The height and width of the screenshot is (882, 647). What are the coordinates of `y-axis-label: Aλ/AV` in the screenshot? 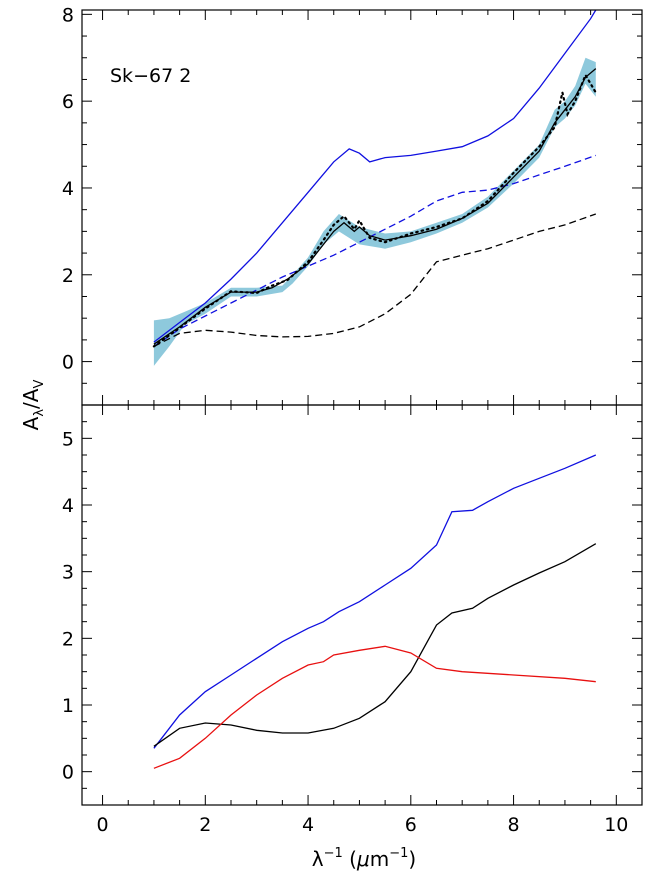 It's located at (33, 405).